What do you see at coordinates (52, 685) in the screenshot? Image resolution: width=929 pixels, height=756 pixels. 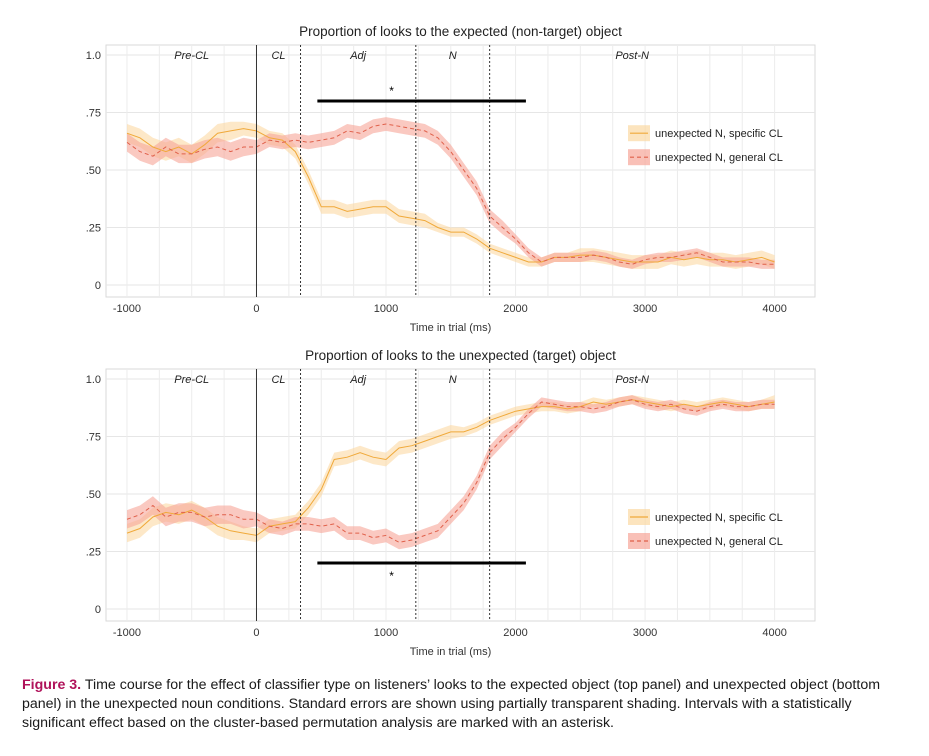 I see `caption-label: Figure 3.` at bounding box center [52, 685].